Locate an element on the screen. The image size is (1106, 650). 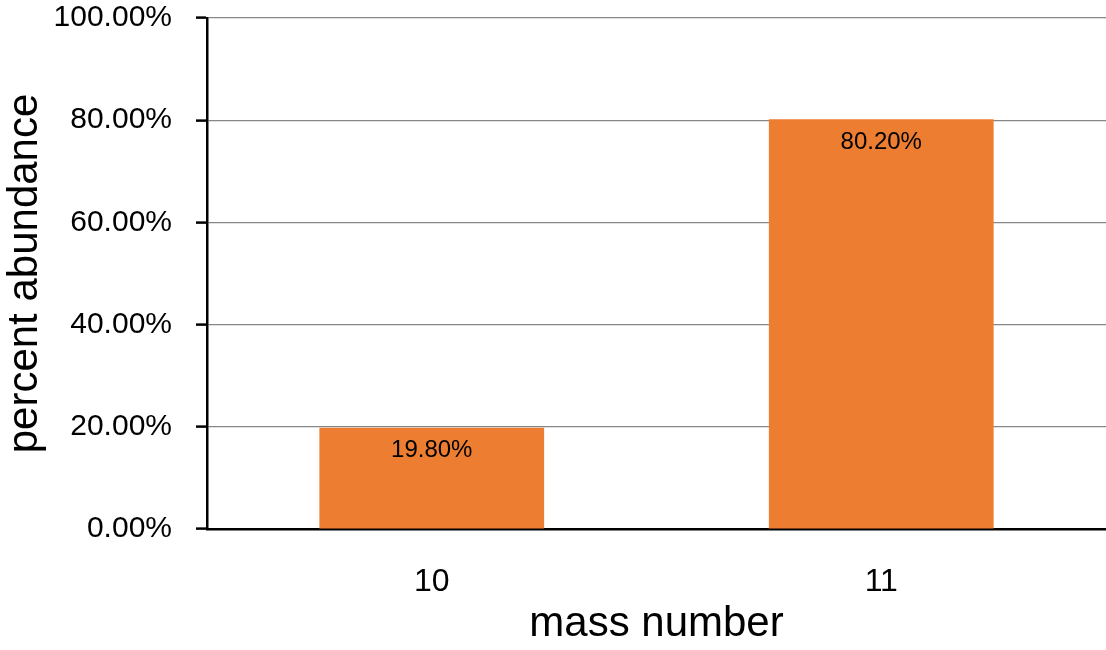
y-tick-label: 0.00% is located at coordinates (129, 527).